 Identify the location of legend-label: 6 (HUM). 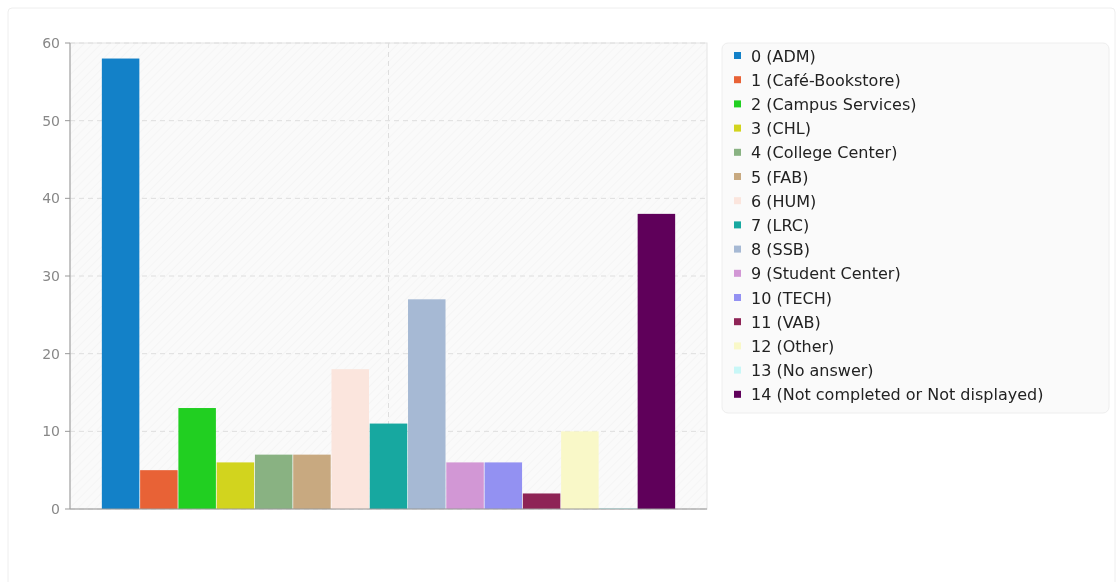
(784, 201).